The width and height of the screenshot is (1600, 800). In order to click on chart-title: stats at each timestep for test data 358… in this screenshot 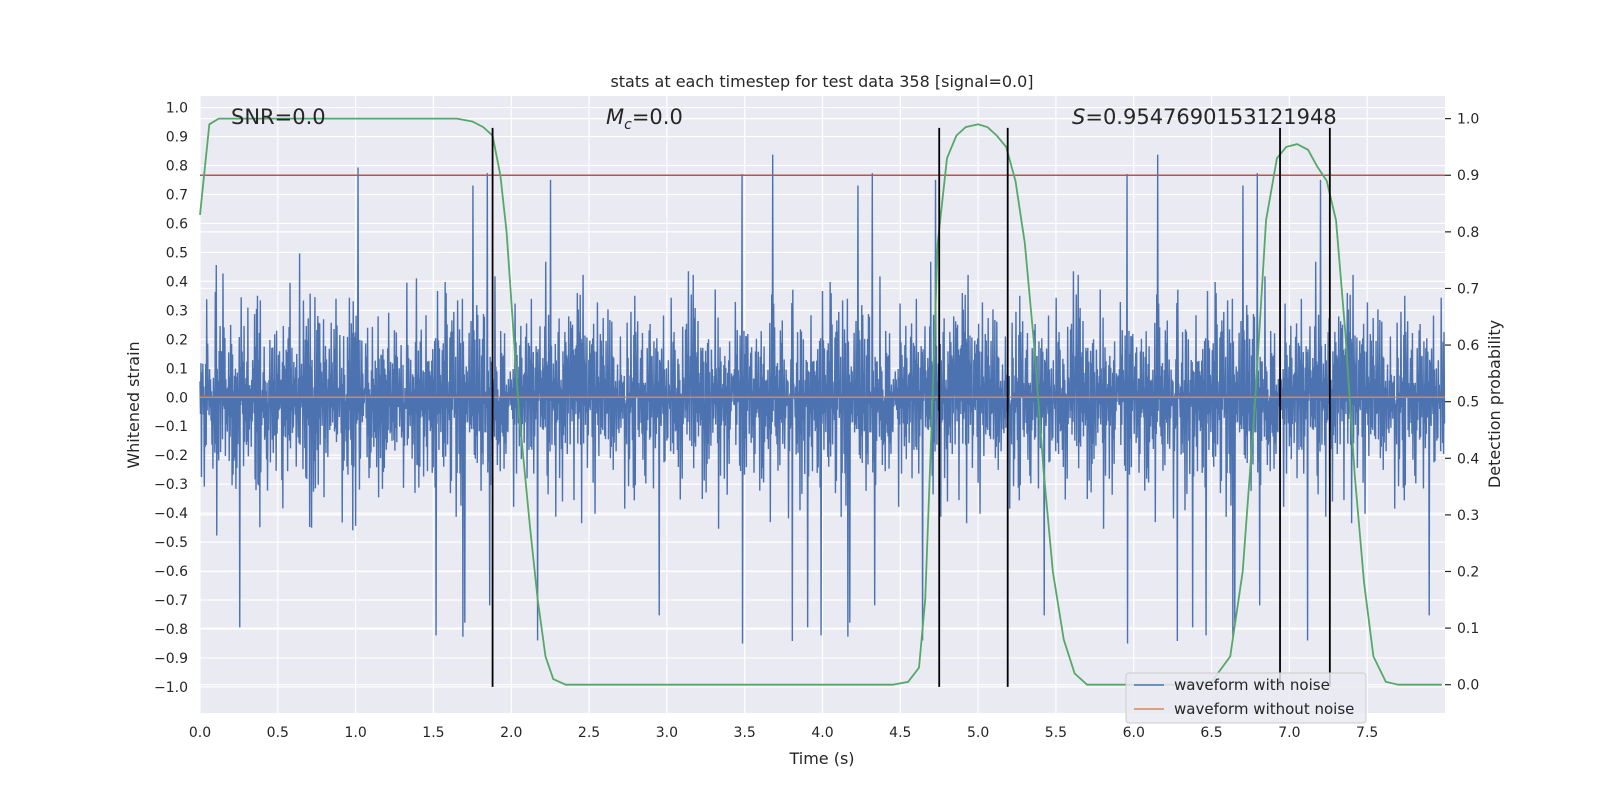, I will do `click(821, 81)`.